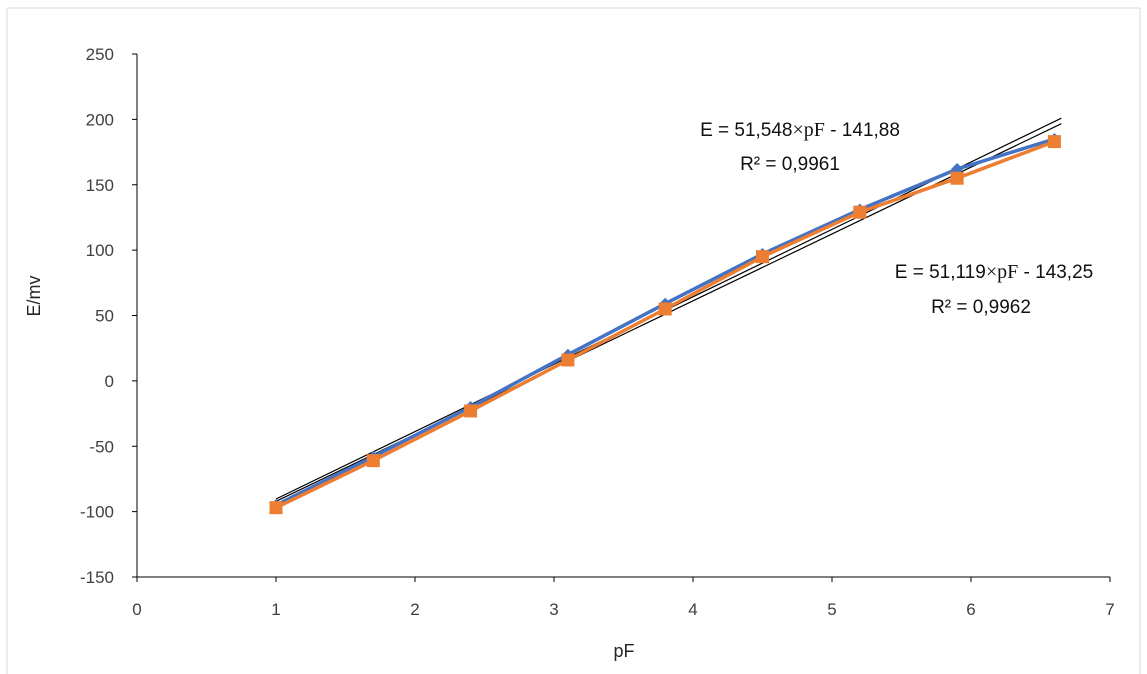  What do you see at coordinates (981, 307) in the screenshot?
I see `trendline-2-r2: R² = 0,9962` at bounding box center [981, 307].